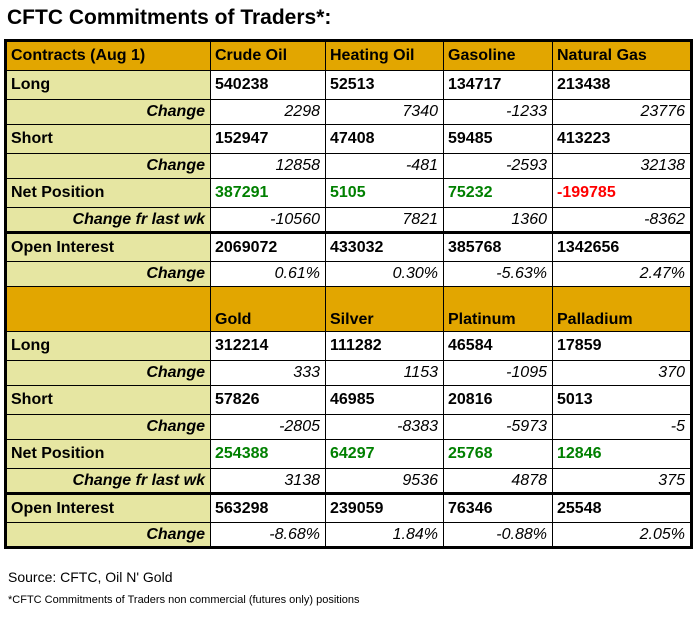  Describe the element at coordinates (384, 220) in the screenshot. I see `value-cell: 7821` at that location.